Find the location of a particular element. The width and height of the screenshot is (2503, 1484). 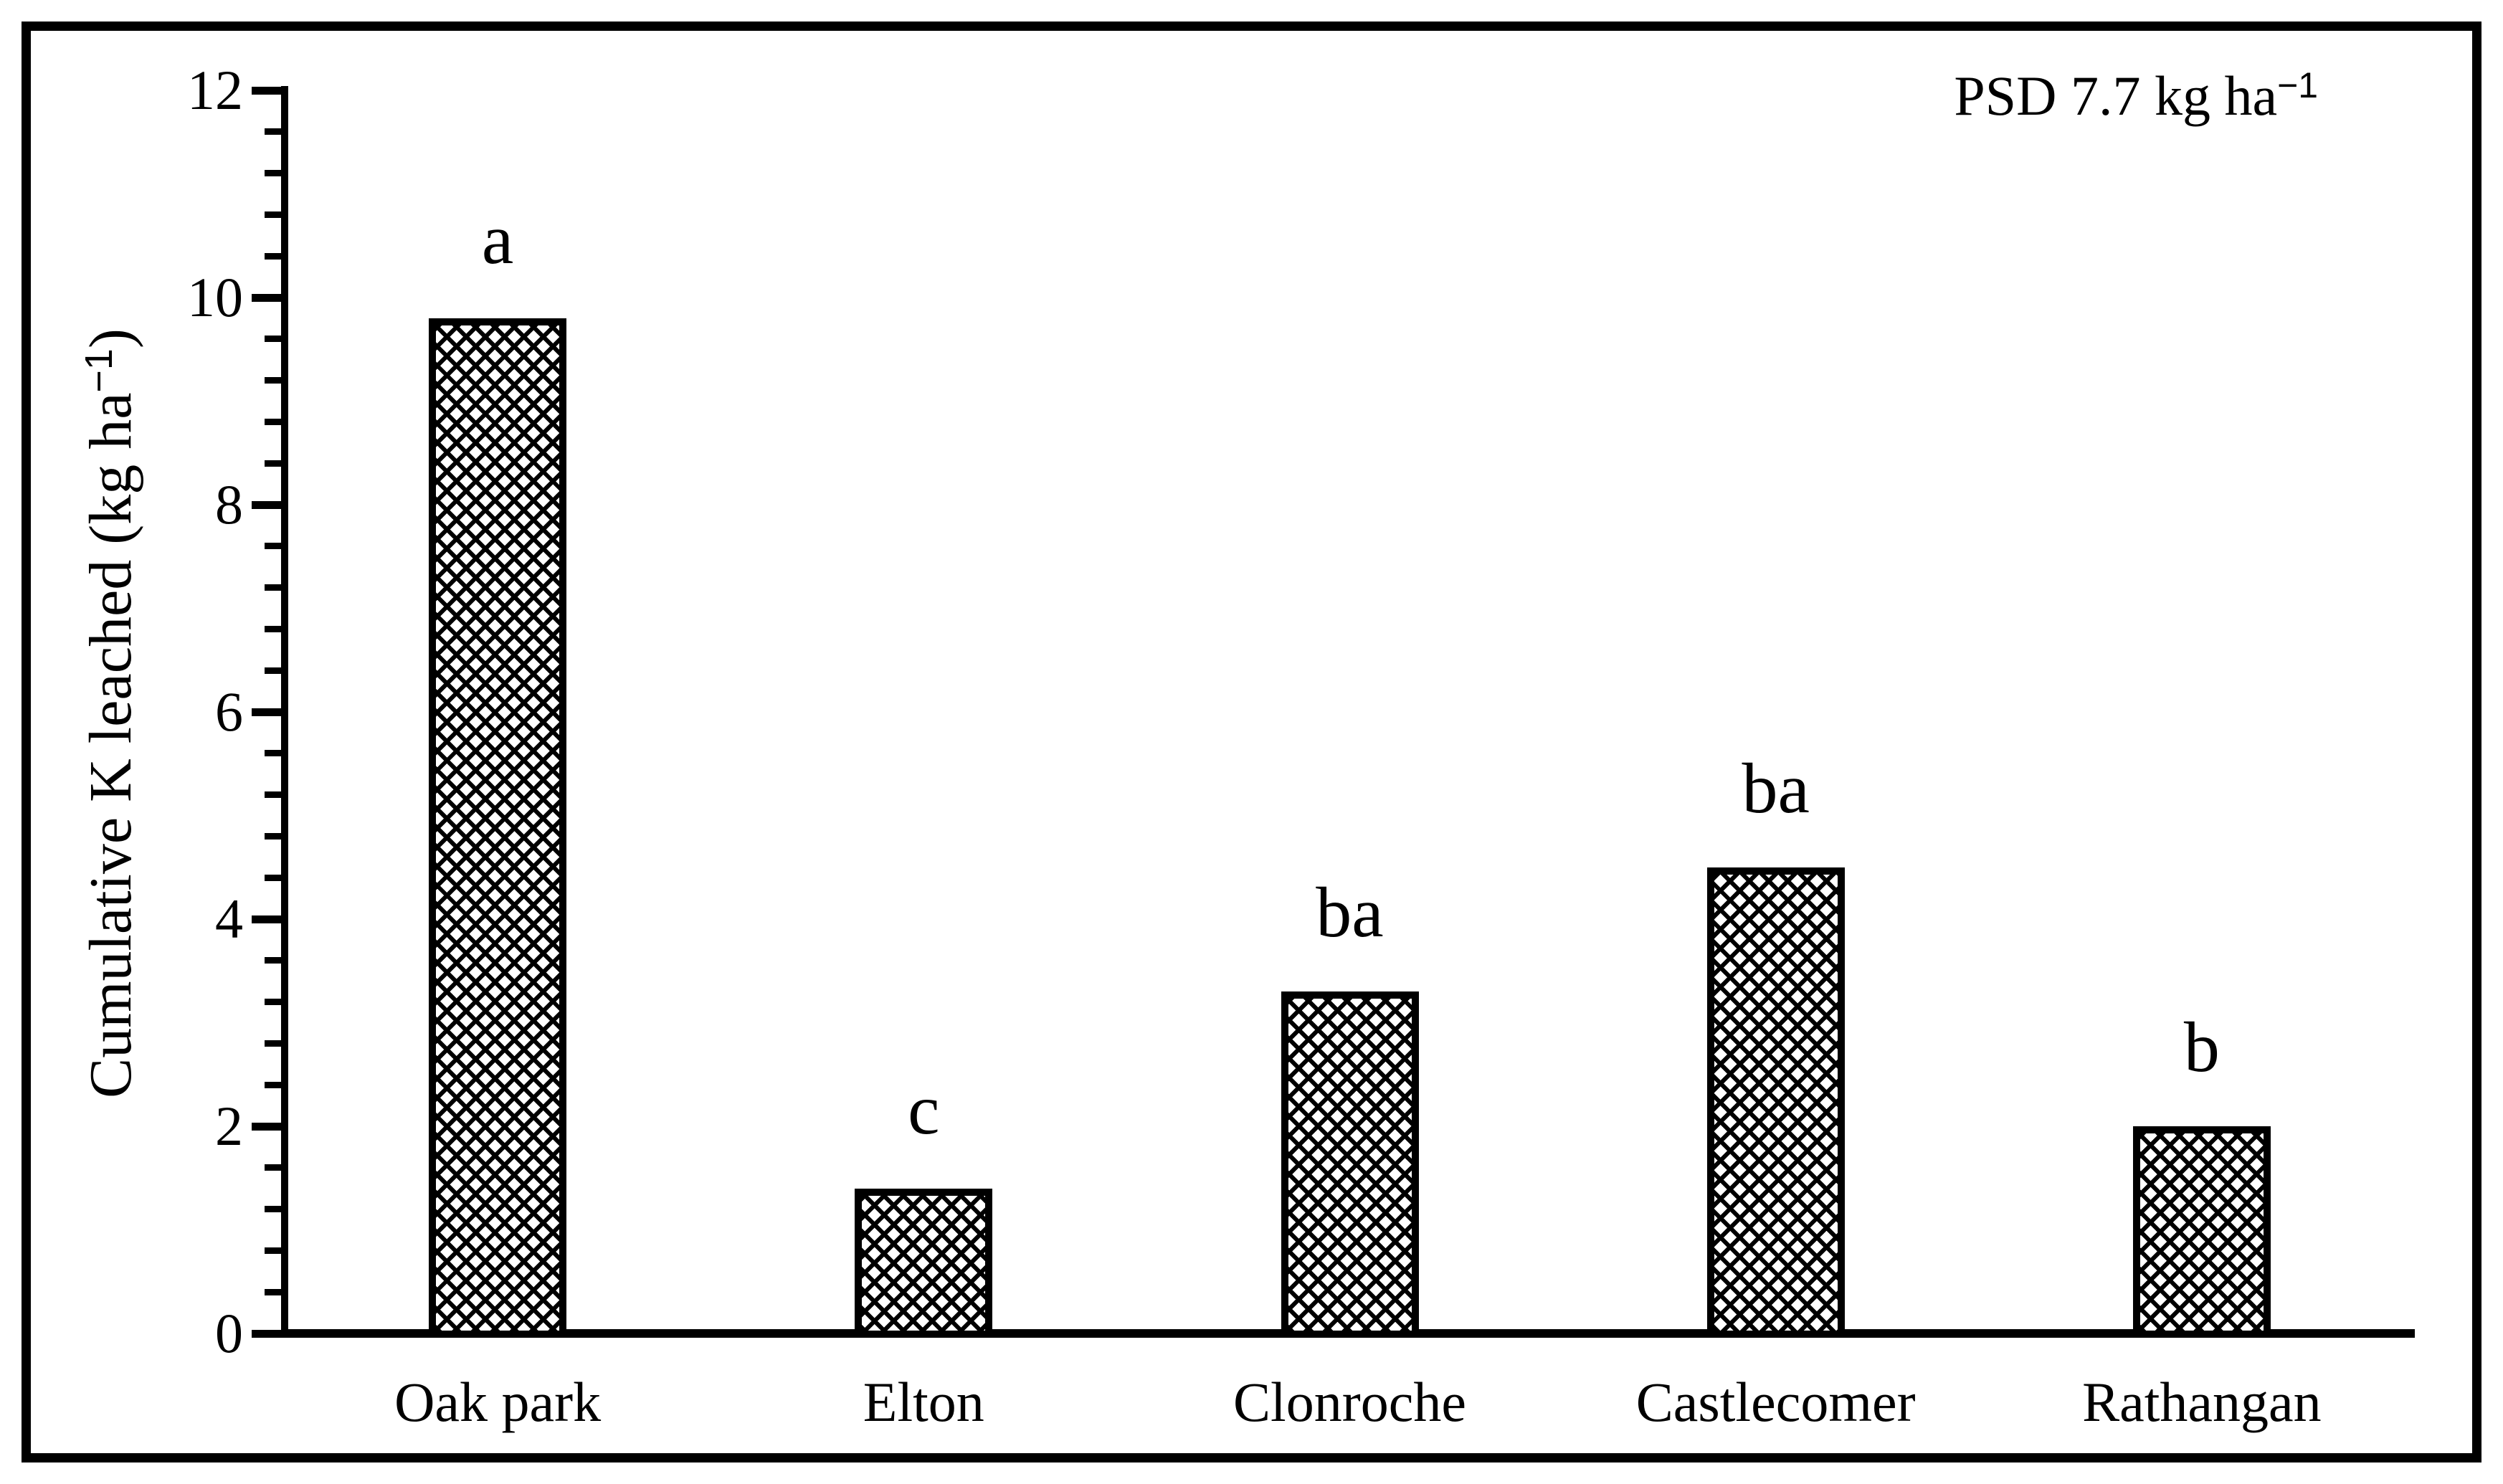

bar-castlecomer is located at coordinates (1775, 1102).